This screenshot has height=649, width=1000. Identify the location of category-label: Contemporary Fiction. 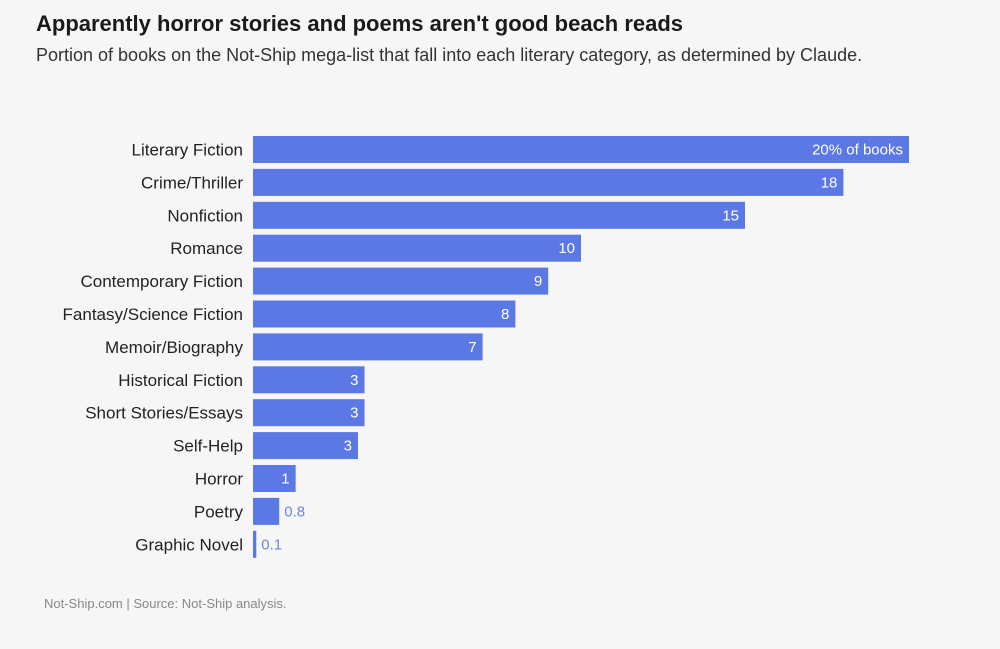
(161, 281).